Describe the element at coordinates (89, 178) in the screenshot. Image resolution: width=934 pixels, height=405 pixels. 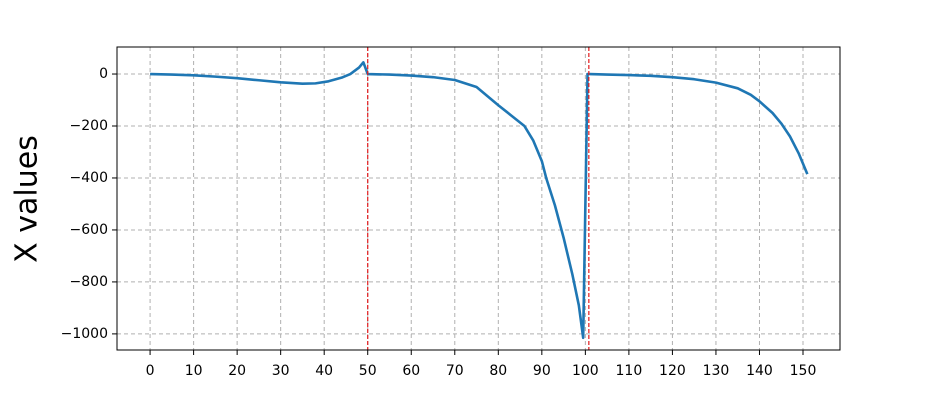
I see `y-tick-label: −400` at that location.